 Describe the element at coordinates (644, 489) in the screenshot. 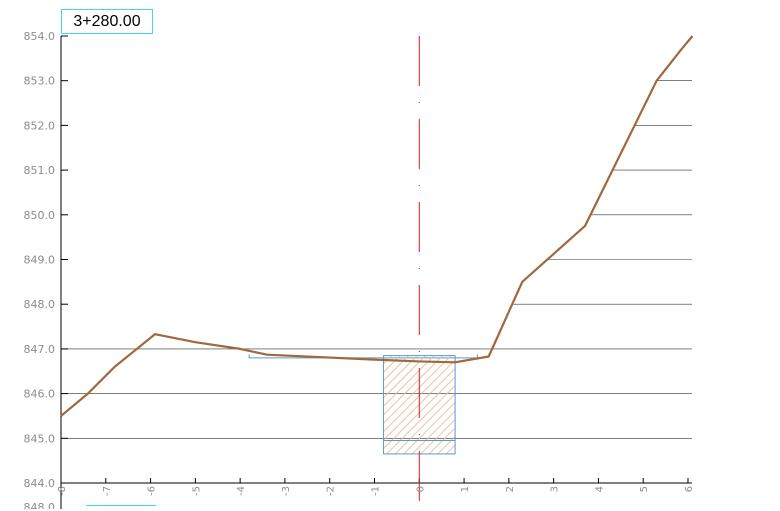

I see `x-tick-label: 5` at that location.